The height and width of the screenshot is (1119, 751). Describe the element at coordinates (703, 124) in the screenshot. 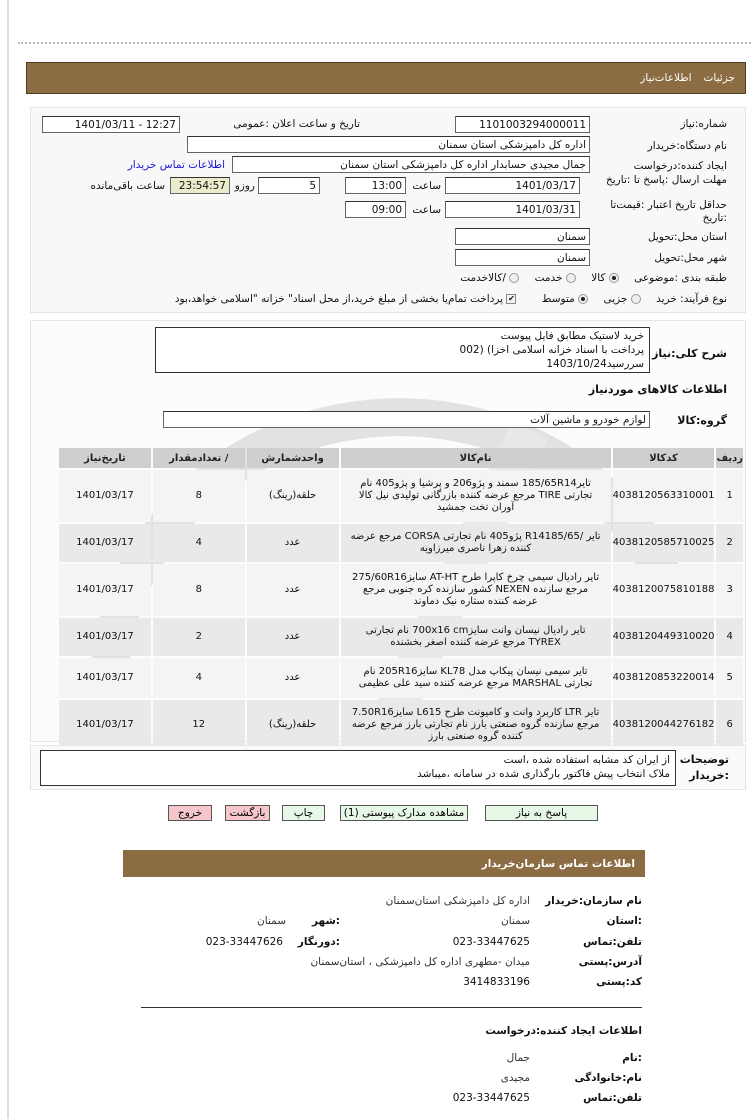

I see `need-number-label: شماره:نیاز` at that location.